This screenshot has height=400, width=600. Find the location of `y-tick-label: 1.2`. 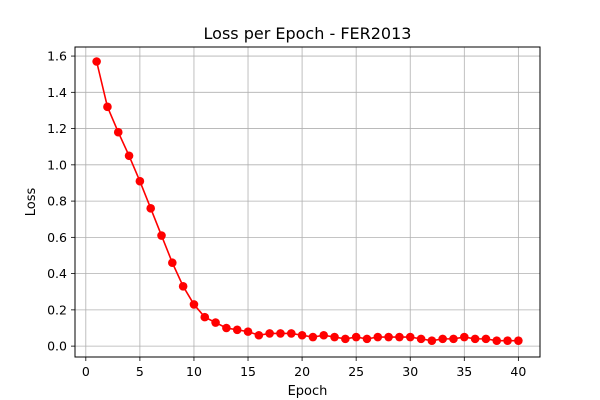

y-tick-label: 1.2 is located at coordinates (57, 128).